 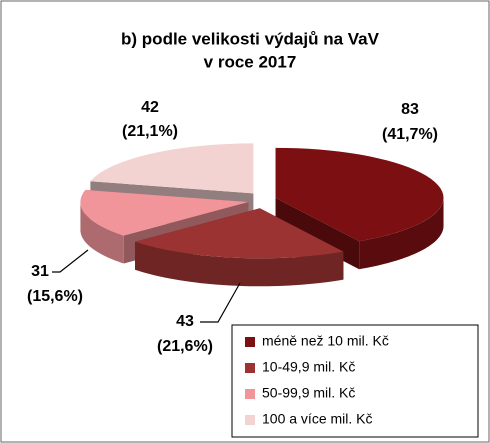 What do you see at coordinates (308, 367) in the screenshot?
I see `legend-label: 10-49,9 mil. Kč` at bounding box center [308, 367].